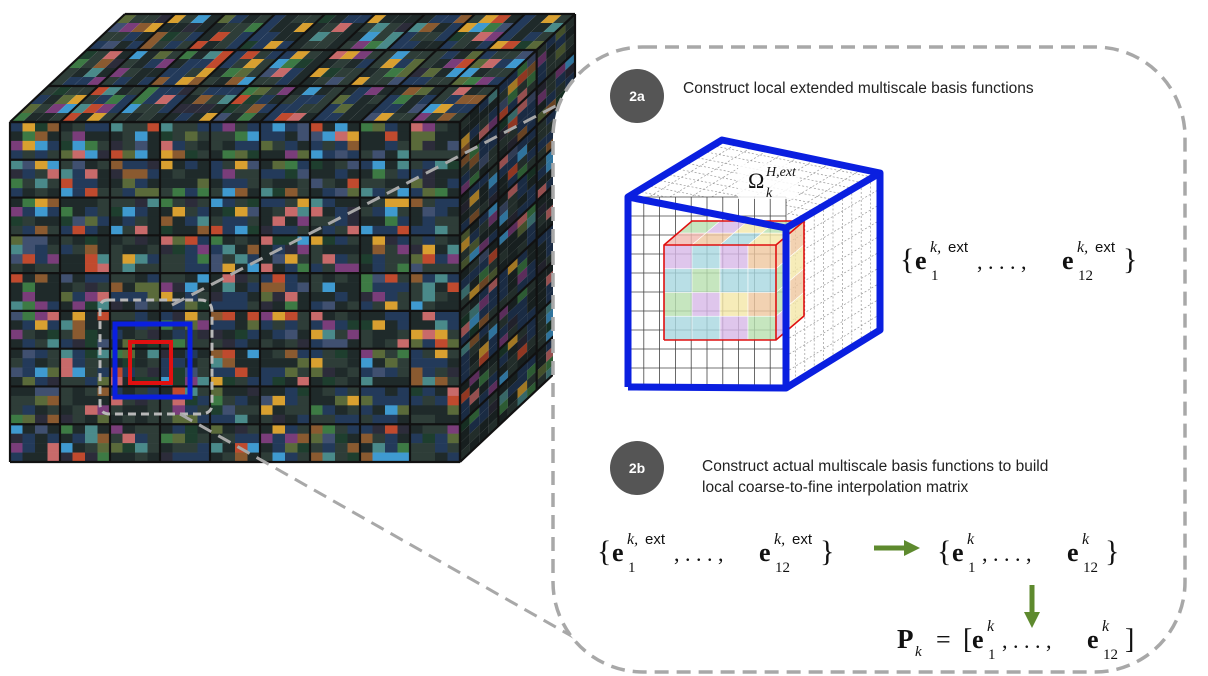 The height and width of the screenshot is (676, 1208). What do you see at coordinates (637, 468) in the screenshot?
I see `step-2b-badge-label: 2b` at bounding box center [637, 468].